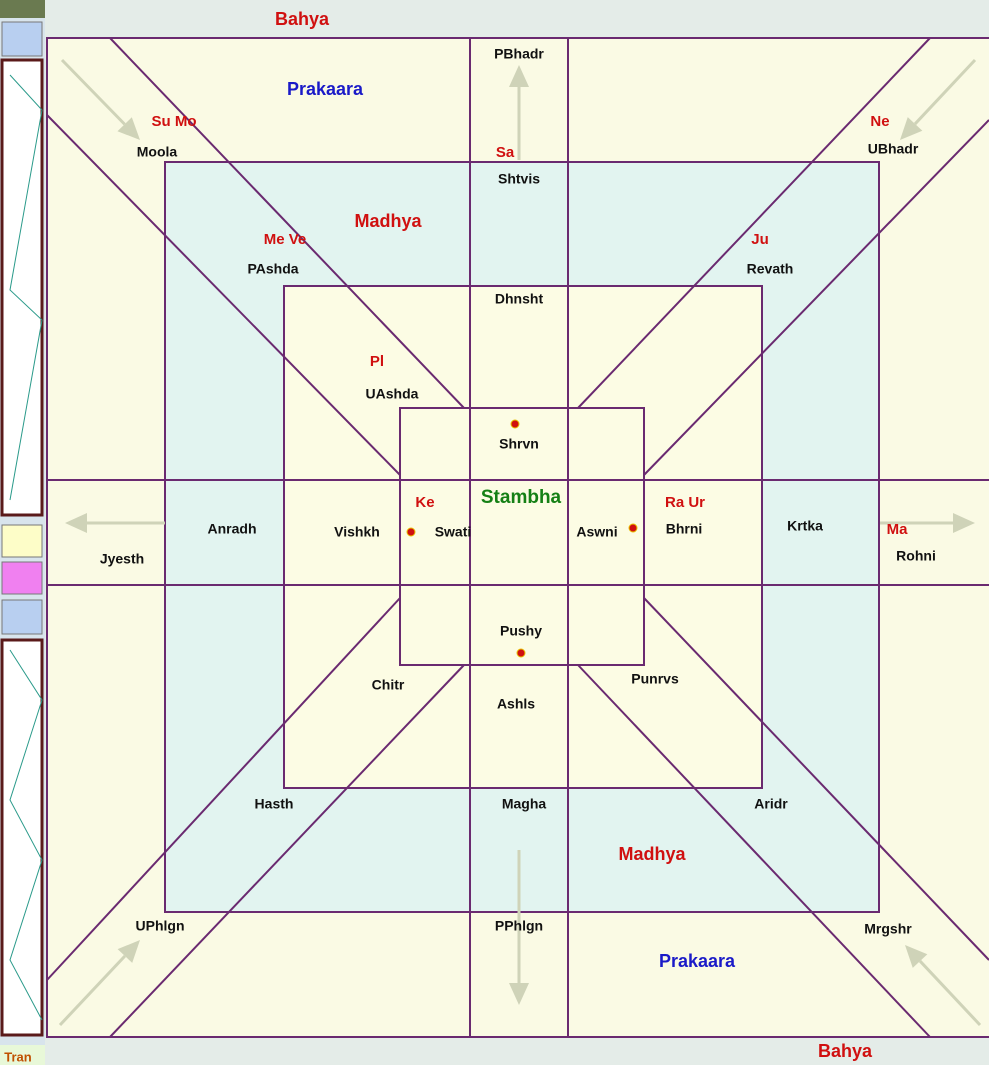 Image resolution: width=989 pixels, height=1065 pixels. Describe the element at coordinates (760, 239) in the screenshot. I see `planet-label: Ju` at that location.